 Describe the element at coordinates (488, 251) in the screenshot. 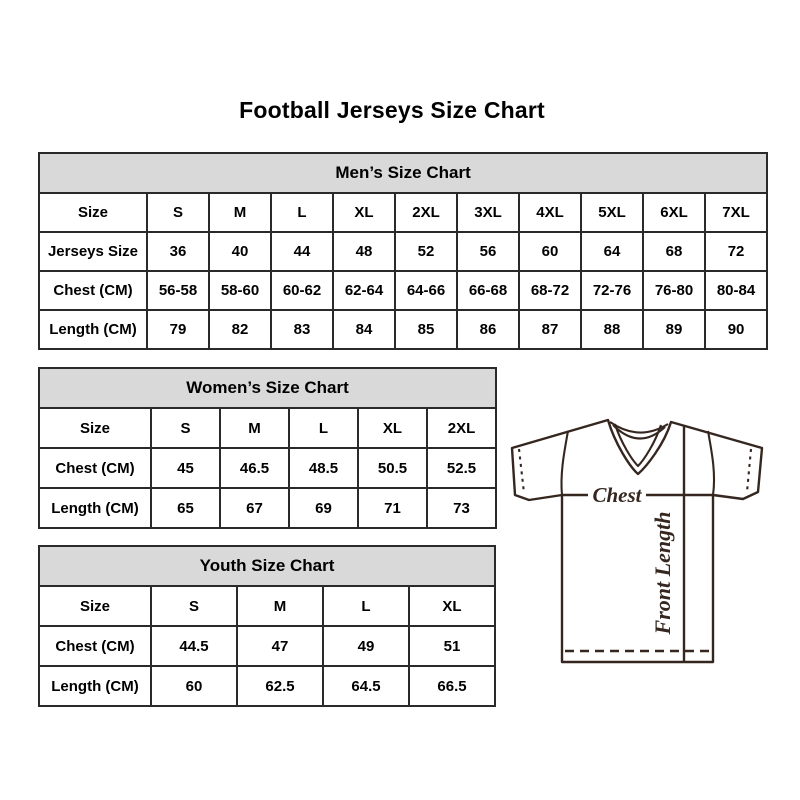

I see `size-value-cell: 56` at that location.